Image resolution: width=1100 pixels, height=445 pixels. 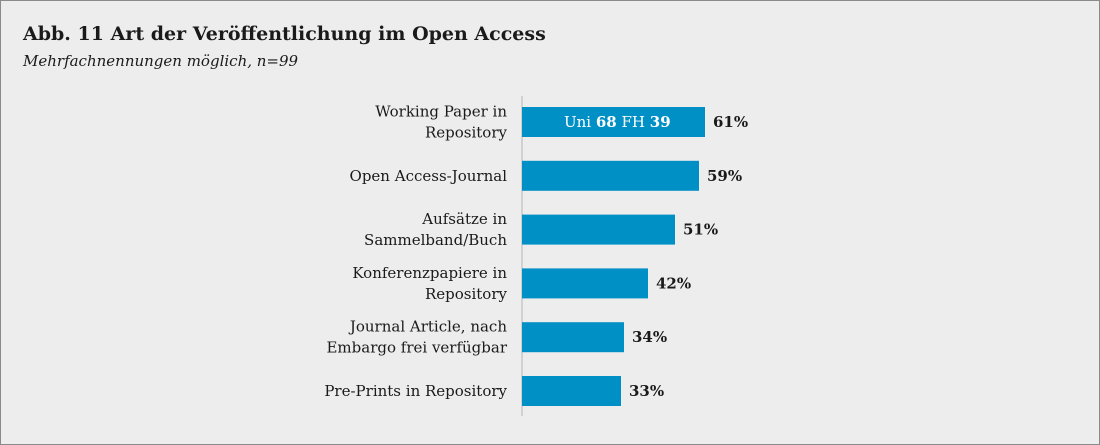 What do you see at coordinates (464, 219) in the screenshot?
I see `category-label: Aufsätze in` at bounding box center [464, 219].